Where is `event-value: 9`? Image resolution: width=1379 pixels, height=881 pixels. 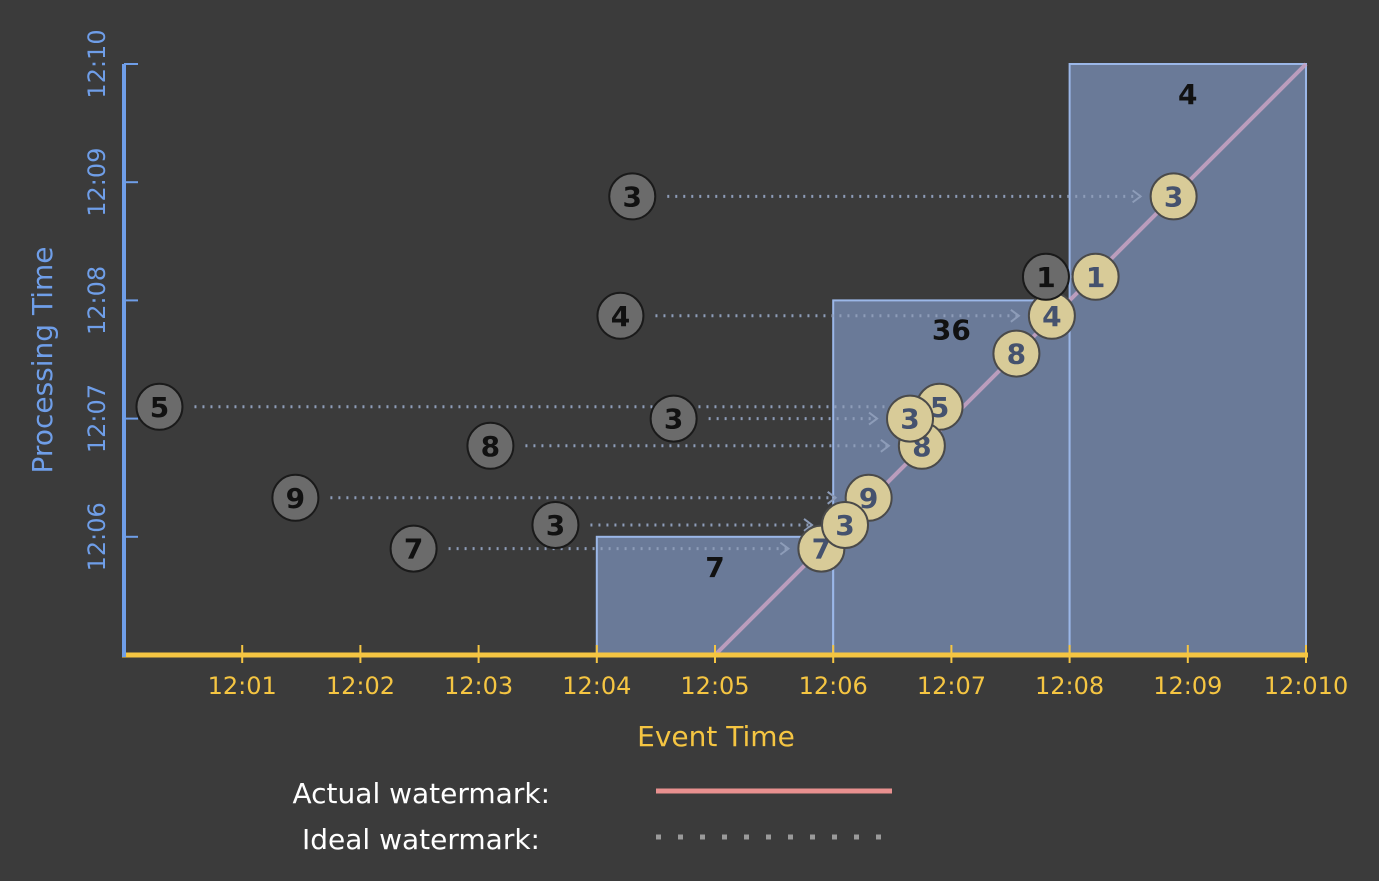 event-value: 9 is located at coordinates (868, 498).